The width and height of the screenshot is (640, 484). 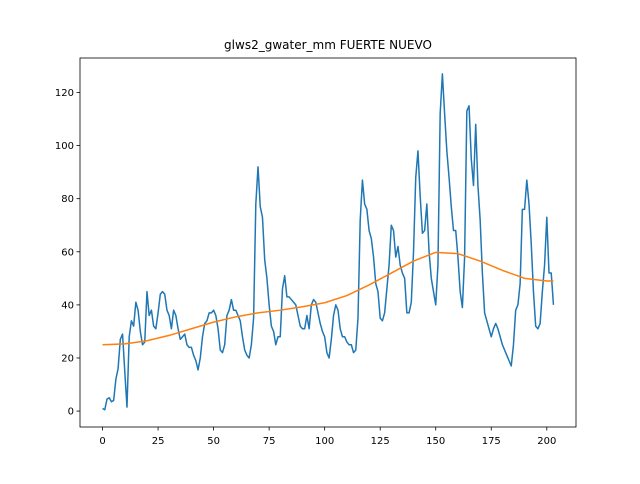 What do you see at coordinates (67, 305) in the screenshot?
I see `y-tick-label: 40` at bounding box center [67, 305].